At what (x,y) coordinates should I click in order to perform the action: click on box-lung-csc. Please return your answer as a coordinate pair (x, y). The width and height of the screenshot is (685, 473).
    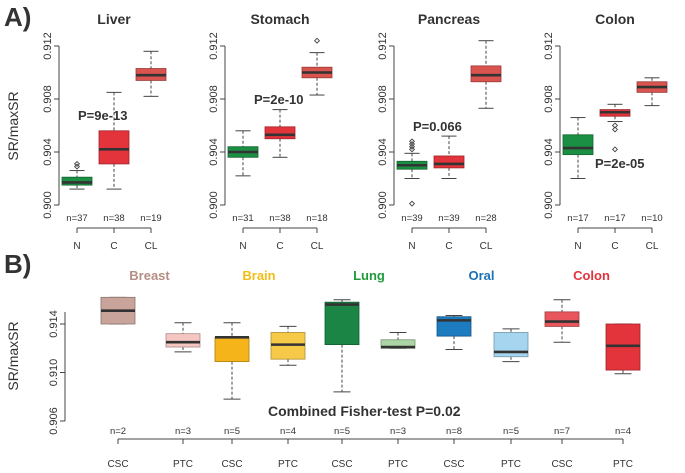
    Looking at the image, I should click on (342, 346).